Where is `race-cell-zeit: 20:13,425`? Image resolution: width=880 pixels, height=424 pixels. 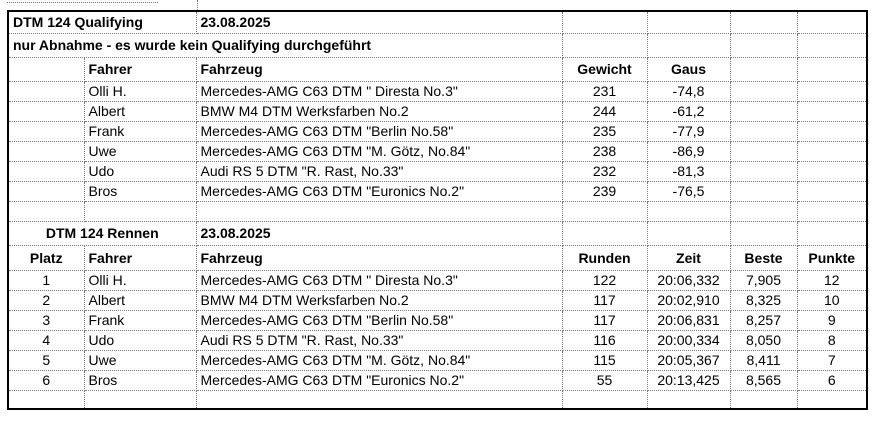 race-cell-zeit: 20:13,425 is located at coordinates (688, 380).